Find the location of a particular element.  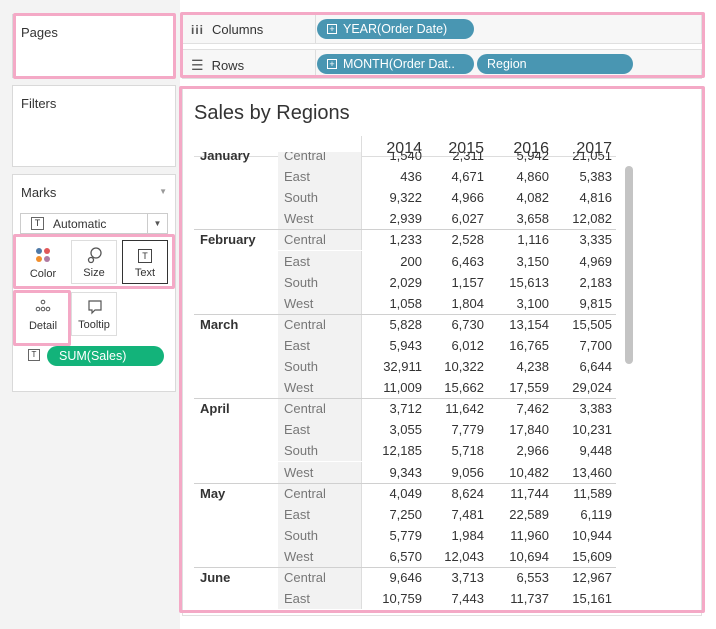

value-cell: 436 is located at coordinates (411, 177).